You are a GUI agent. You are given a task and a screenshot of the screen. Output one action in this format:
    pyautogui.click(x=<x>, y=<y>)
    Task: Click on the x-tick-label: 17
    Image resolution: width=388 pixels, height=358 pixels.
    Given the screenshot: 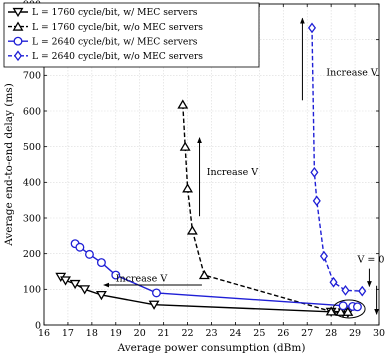 What is the action you would take?
    pyautogui.click(x=68, y=333)
    